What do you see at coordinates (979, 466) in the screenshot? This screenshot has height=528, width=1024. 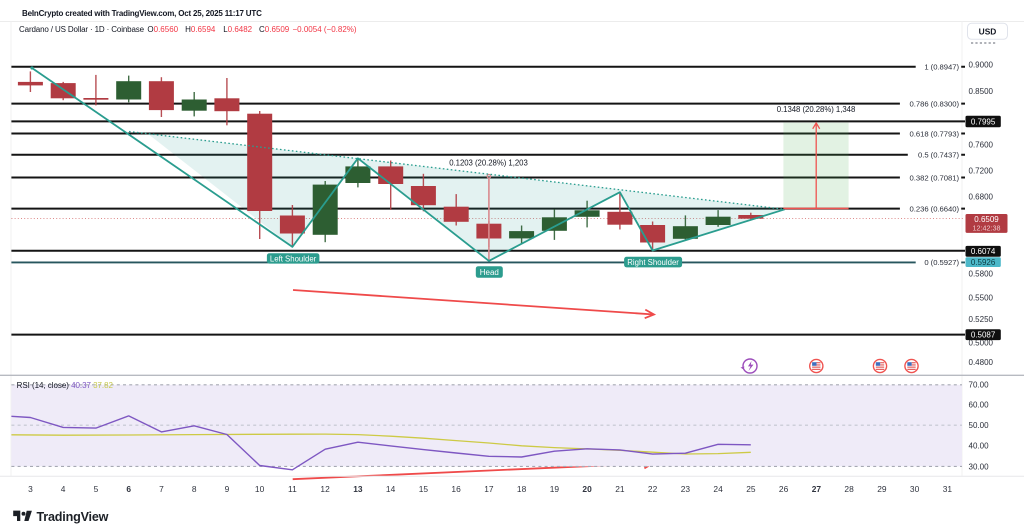 I see `svg-text: 30.00` at bounding box center [979, 466].